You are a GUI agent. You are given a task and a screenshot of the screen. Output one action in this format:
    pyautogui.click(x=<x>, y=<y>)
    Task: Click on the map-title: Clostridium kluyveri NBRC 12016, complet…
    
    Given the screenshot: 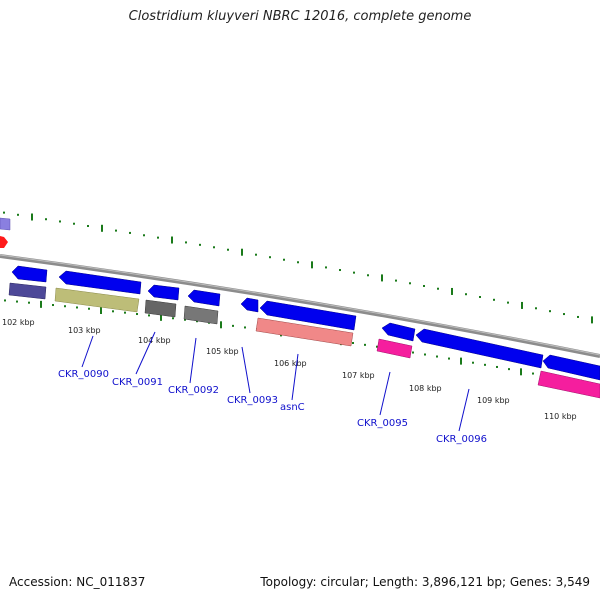 What is the action you would take?
    pyautogui.click(x=300, y=16)
    